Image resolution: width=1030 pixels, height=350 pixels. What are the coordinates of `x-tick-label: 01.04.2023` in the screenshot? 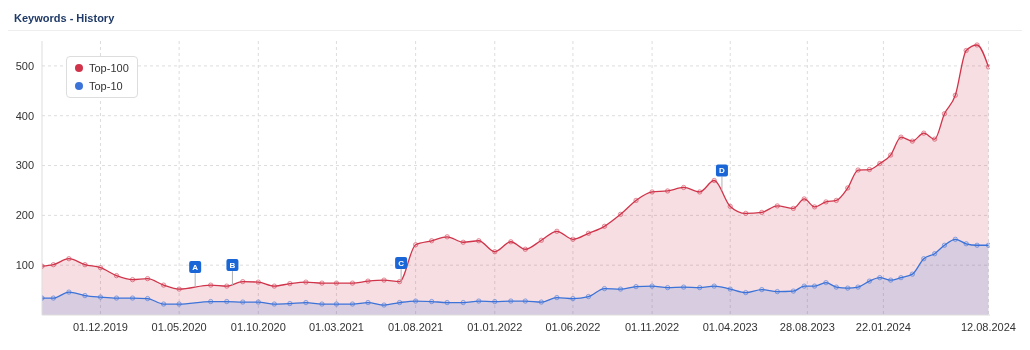 It's located at (730, 326).